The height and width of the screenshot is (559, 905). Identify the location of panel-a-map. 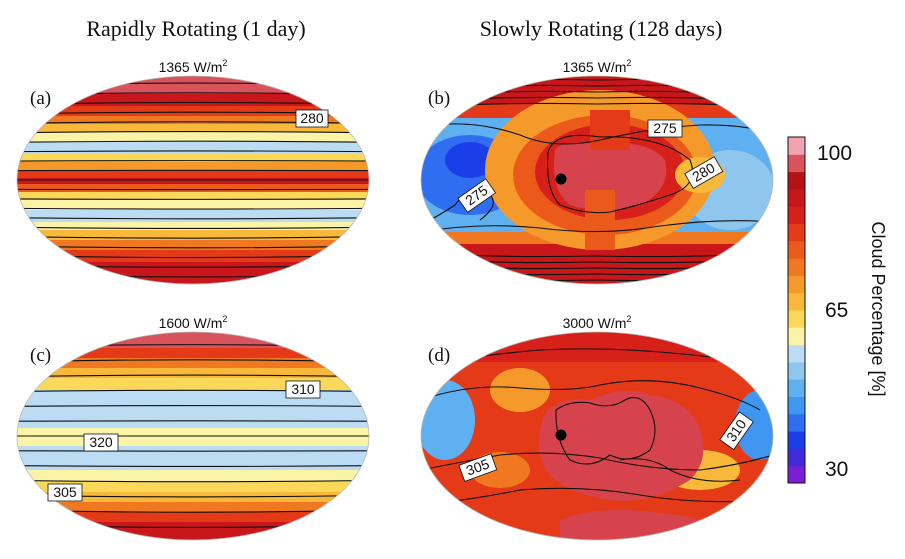
(193, 180).